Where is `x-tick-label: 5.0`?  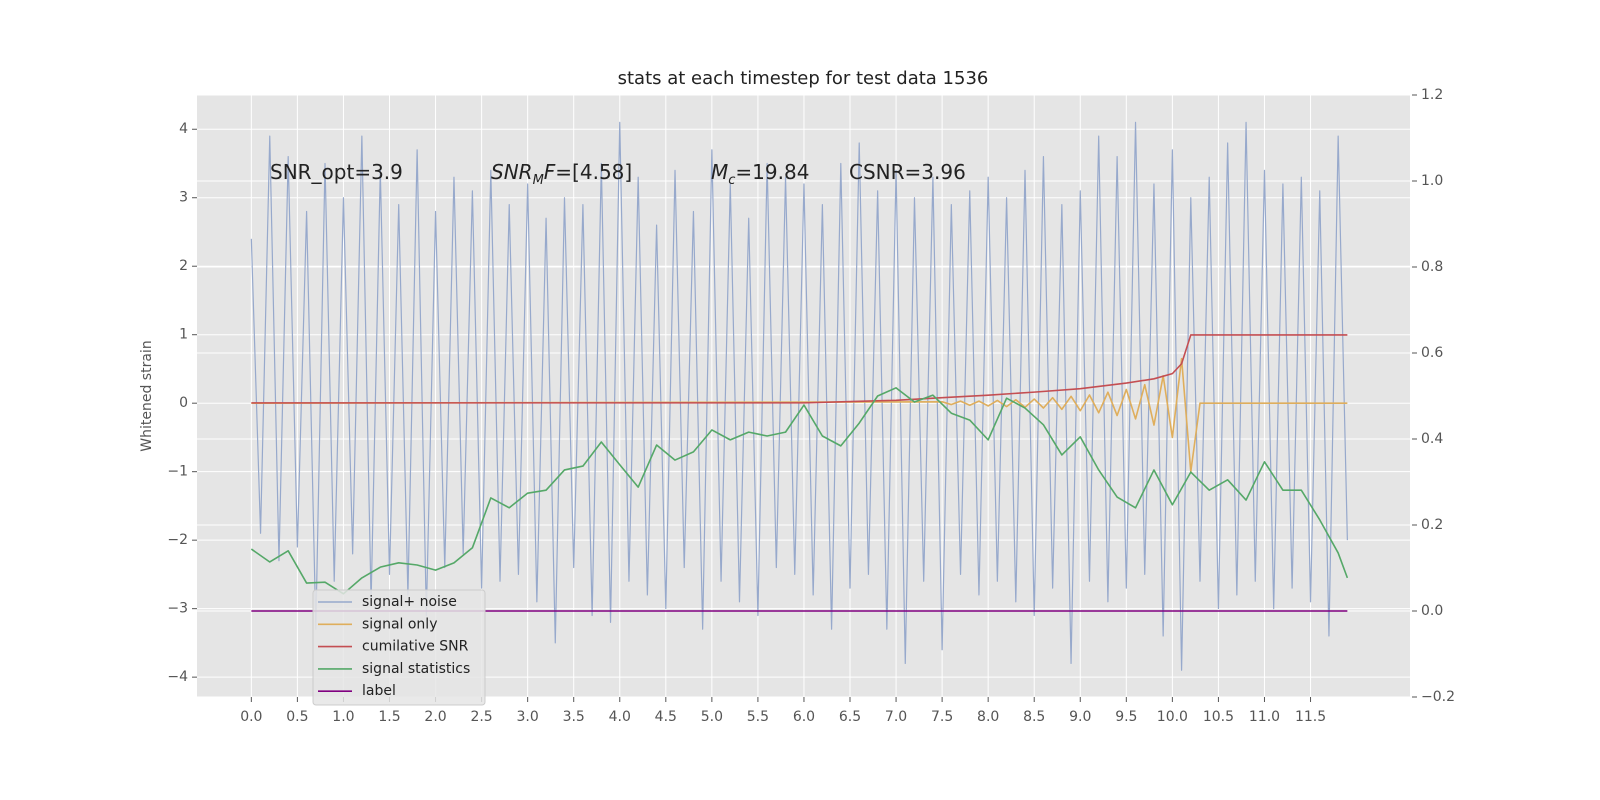 x-tick-label: 5.0 is located at coordinates (712, 717).